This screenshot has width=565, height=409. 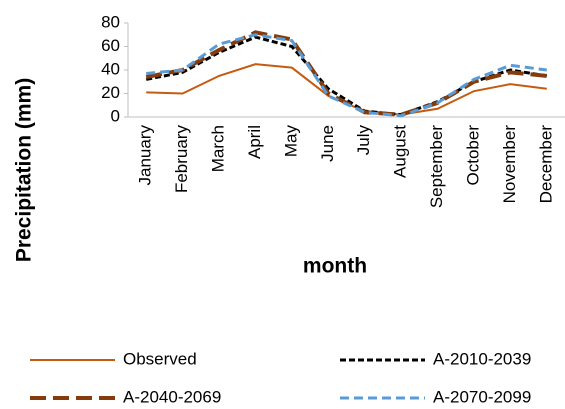 I want to click on x-tick-label: April, so click(x=254, y=142).